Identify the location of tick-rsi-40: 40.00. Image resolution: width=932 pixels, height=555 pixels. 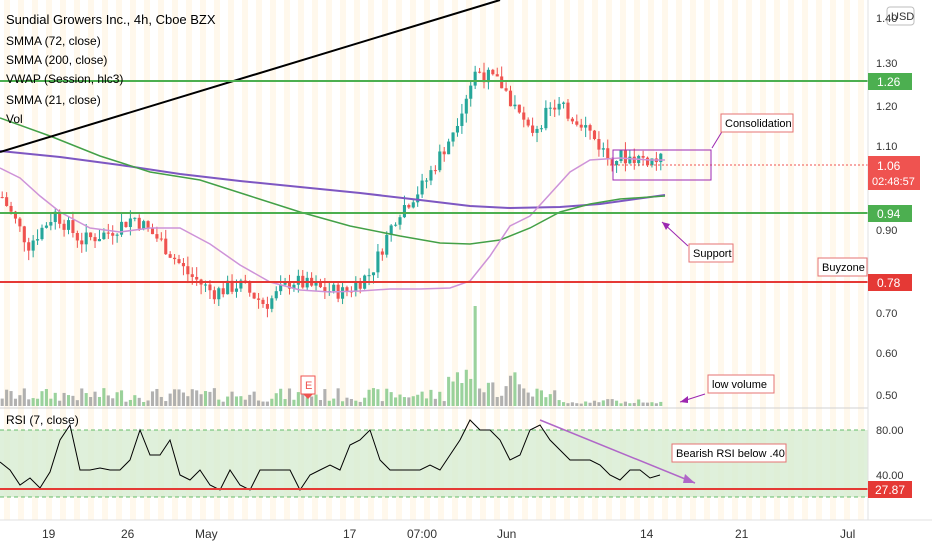
(890, 476).